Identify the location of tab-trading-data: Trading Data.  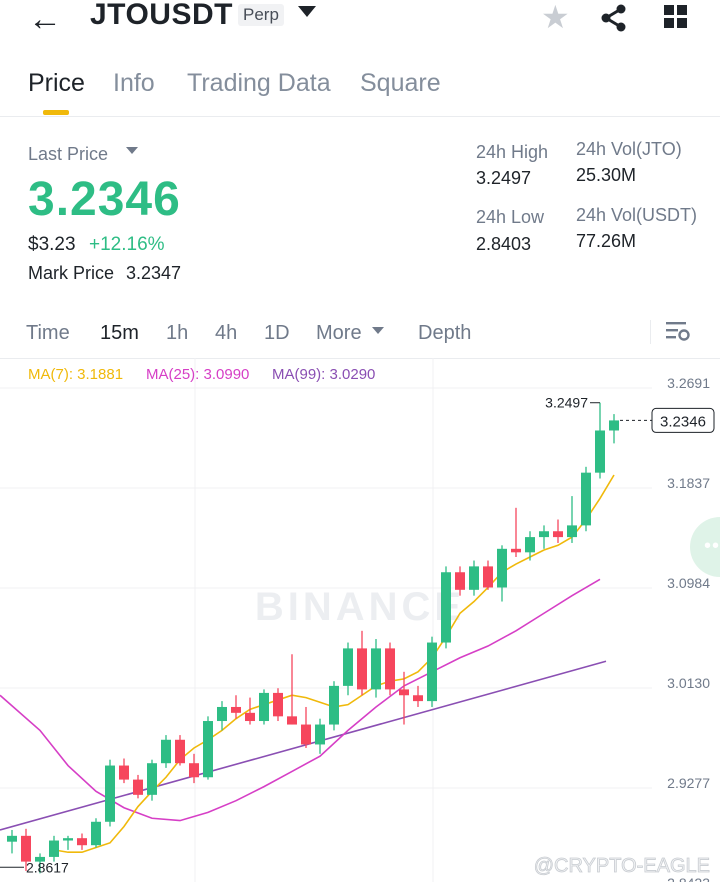
(259, 83).